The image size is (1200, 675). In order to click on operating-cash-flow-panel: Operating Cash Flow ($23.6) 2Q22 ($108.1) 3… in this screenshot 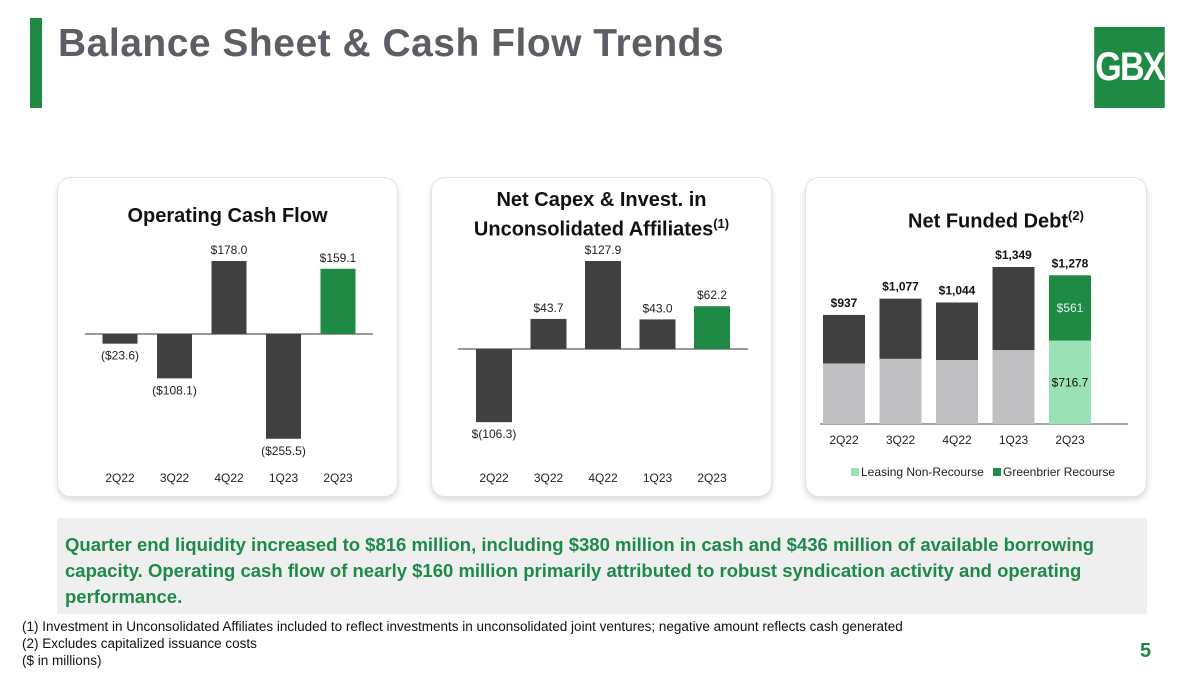, I will do `click(227, 337)`.